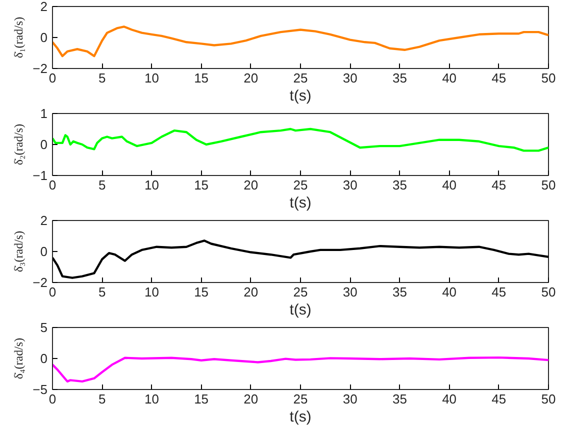 This screenshot has width=562, height=430. I want to click on y-axis-title: δ̇₃(rad/s), so click(19, 251).